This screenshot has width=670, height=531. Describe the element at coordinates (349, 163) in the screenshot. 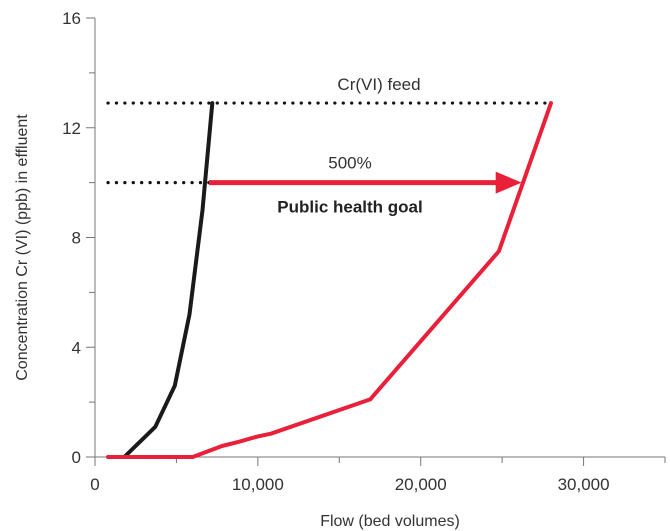

I see `percent-label: 500%` at that location.